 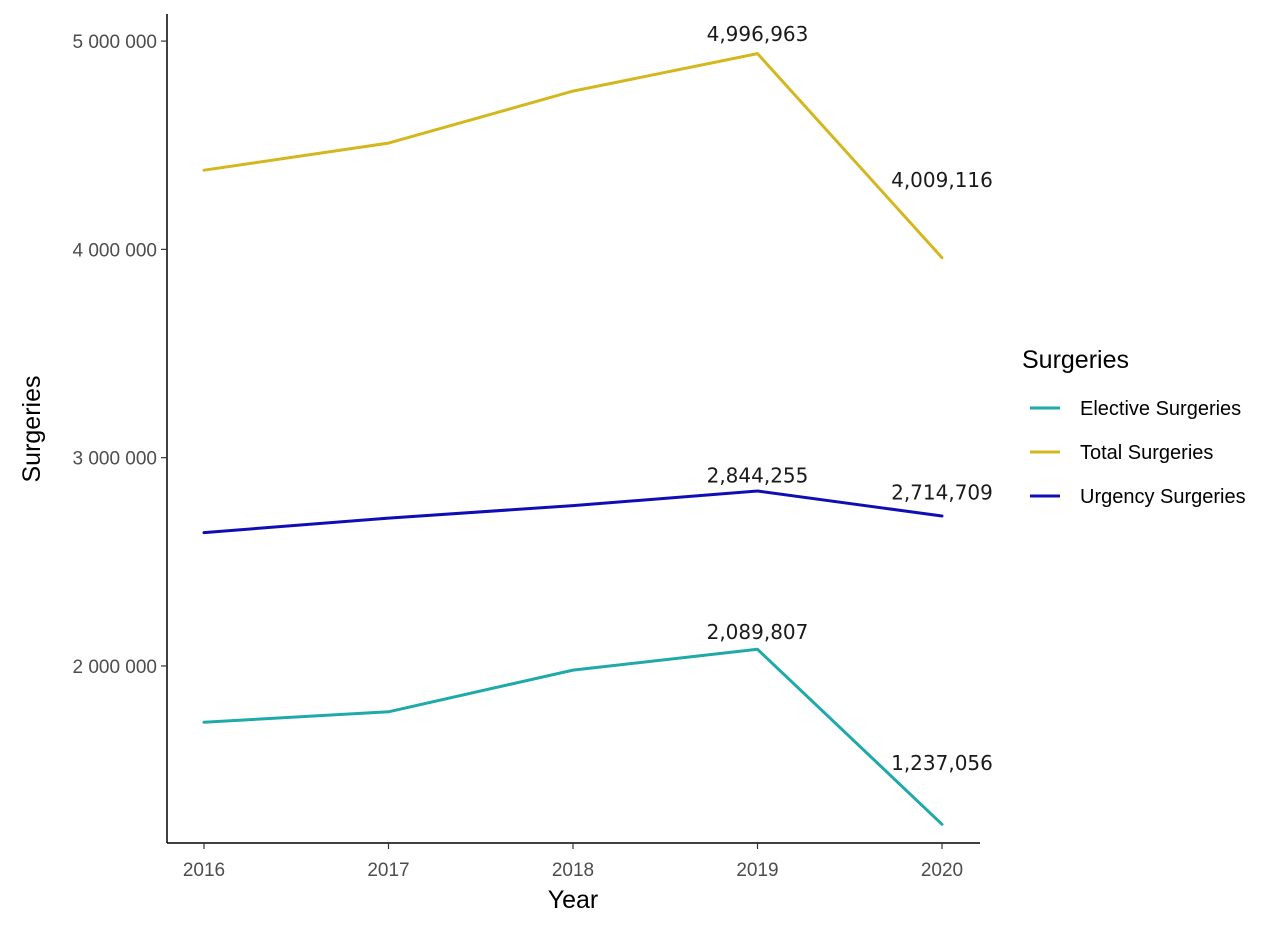 What do you see at coordinates (114, 250) in the screenshot?
I see `y-tick-label: 4 000 000` at bounding box center [114, 250].